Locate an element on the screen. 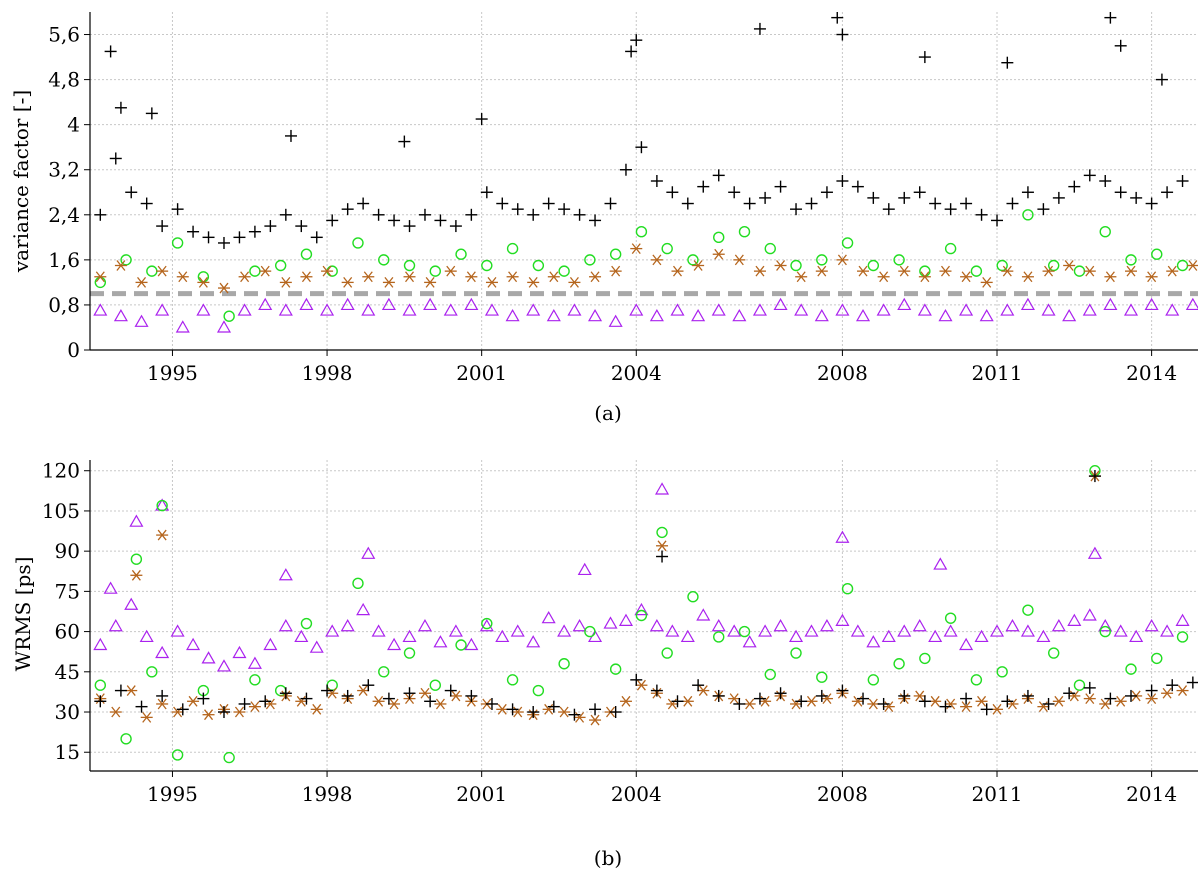  x-tick-label: 1995 is located at coordinates (172, 794).